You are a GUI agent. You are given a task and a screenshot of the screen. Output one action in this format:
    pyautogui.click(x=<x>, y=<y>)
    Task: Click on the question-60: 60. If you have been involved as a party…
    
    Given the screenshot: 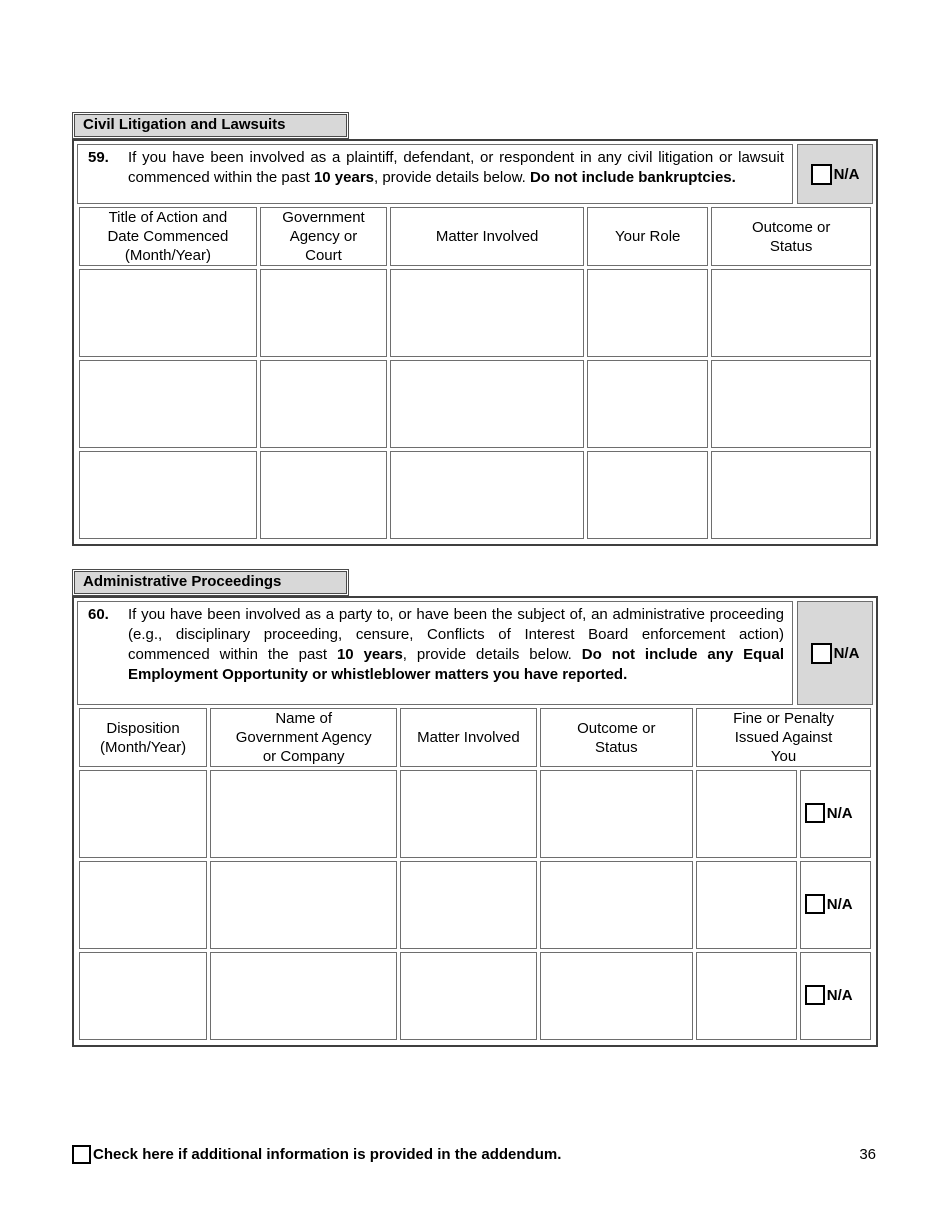 What is the action you would take?
    pyautogui.click(x=435, y=653)
    